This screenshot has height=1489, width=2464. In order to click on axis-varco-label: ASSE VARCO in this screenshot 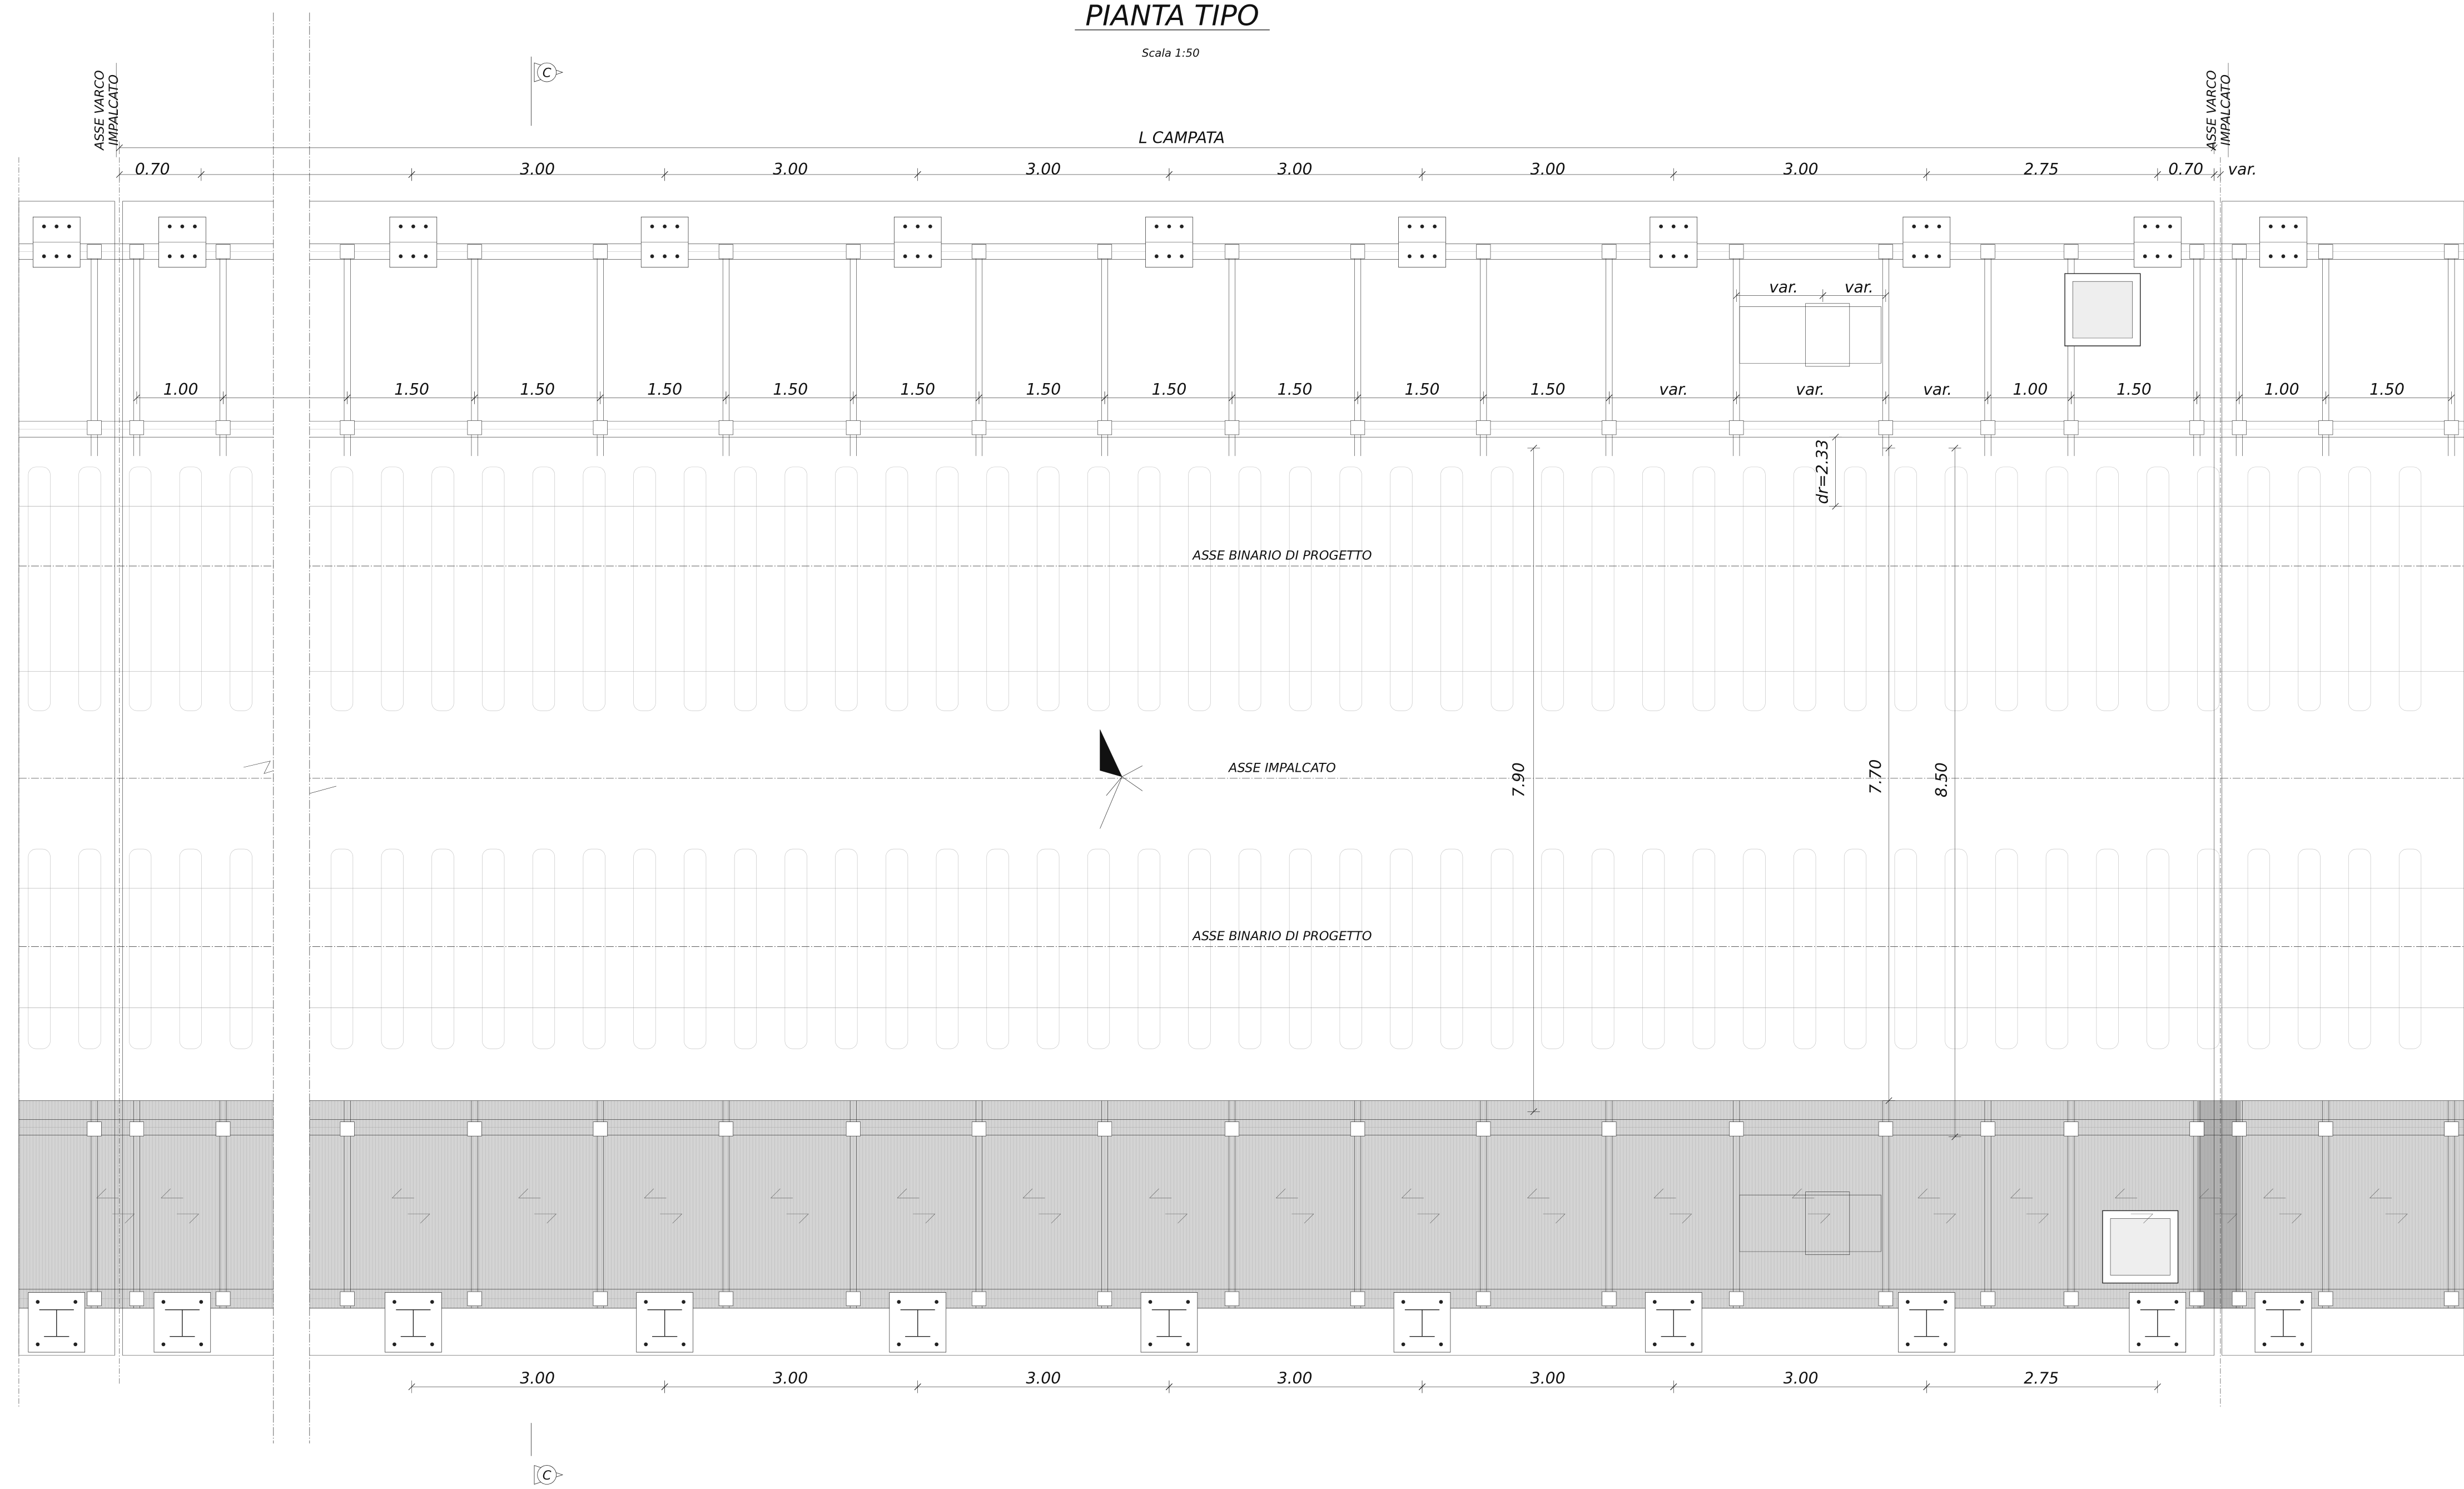, I will do `click(100, 111)`.